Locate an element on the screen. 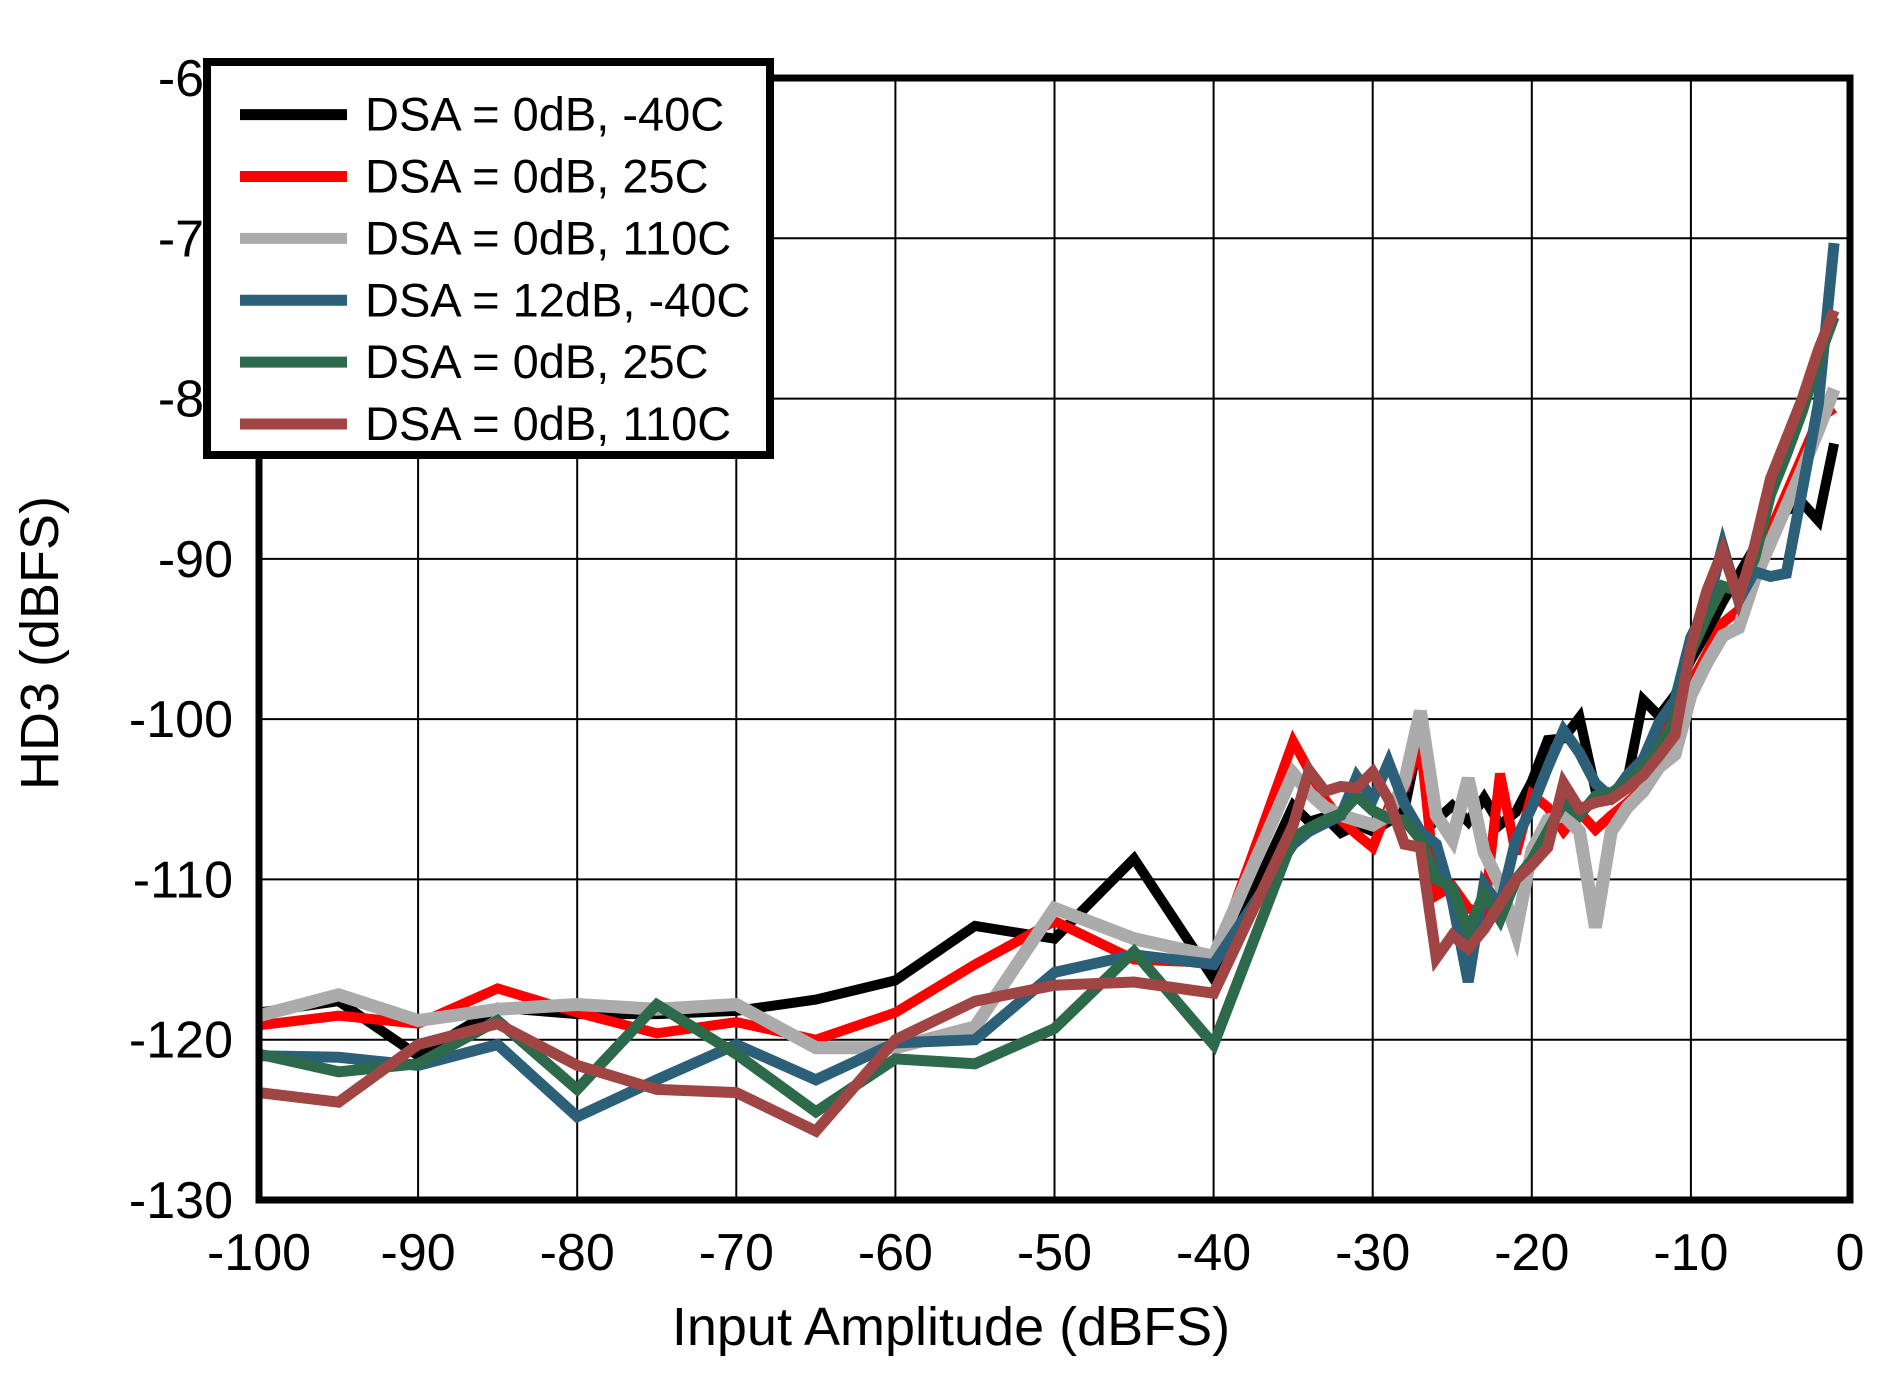  legend-box is located at coordinates (488, 258).